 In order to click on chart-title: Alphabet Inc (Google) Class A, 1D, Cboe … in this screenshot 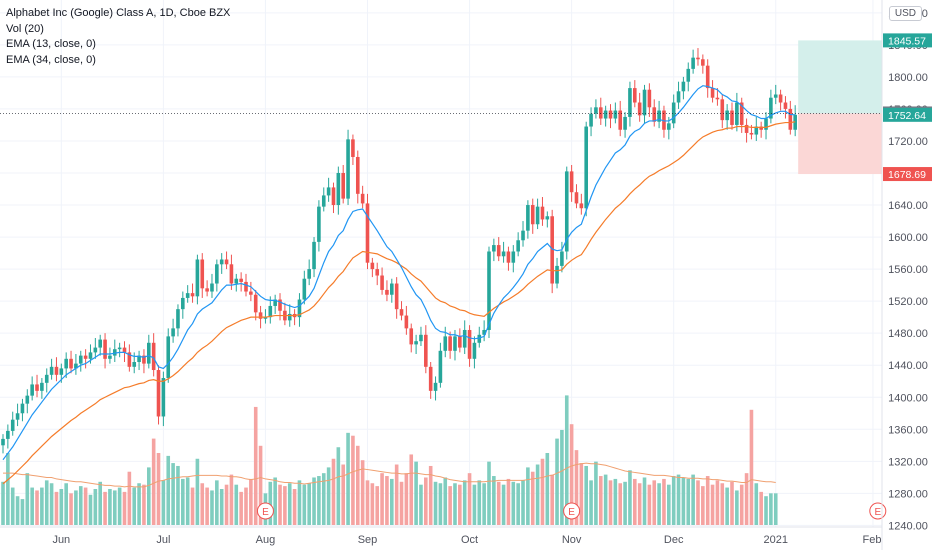, I will do `click(118, 13)`.